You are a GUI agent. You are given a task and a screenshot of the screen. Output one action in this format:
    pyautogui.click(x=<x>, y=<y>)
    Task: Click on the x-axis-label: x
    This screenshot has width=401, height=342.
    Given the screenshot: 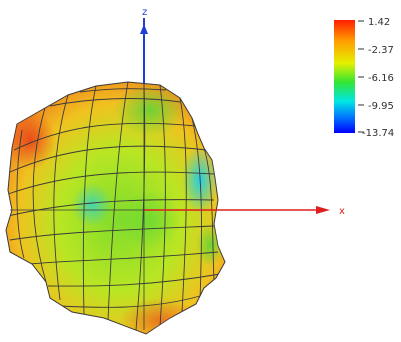 What is the action you would take?
    pyautogui.click(x=342, y=211)
    